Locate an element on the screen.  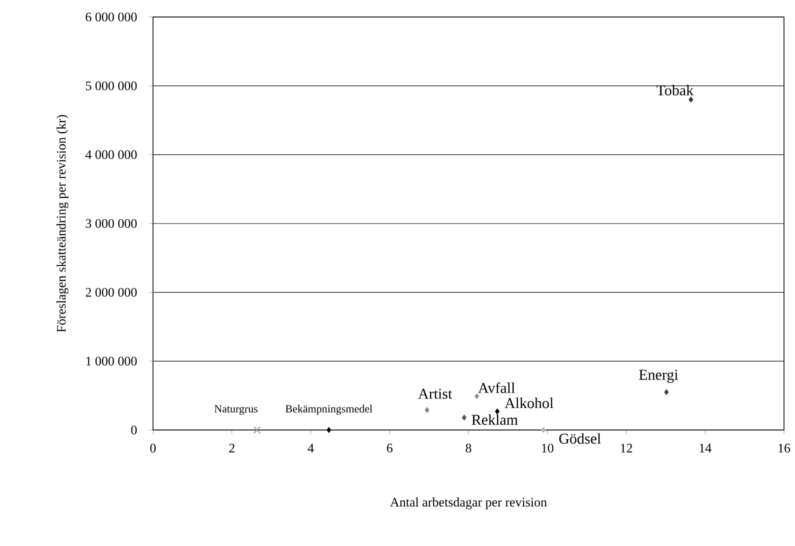
x-tick-label: 8 is located at coordinates (469, 448).